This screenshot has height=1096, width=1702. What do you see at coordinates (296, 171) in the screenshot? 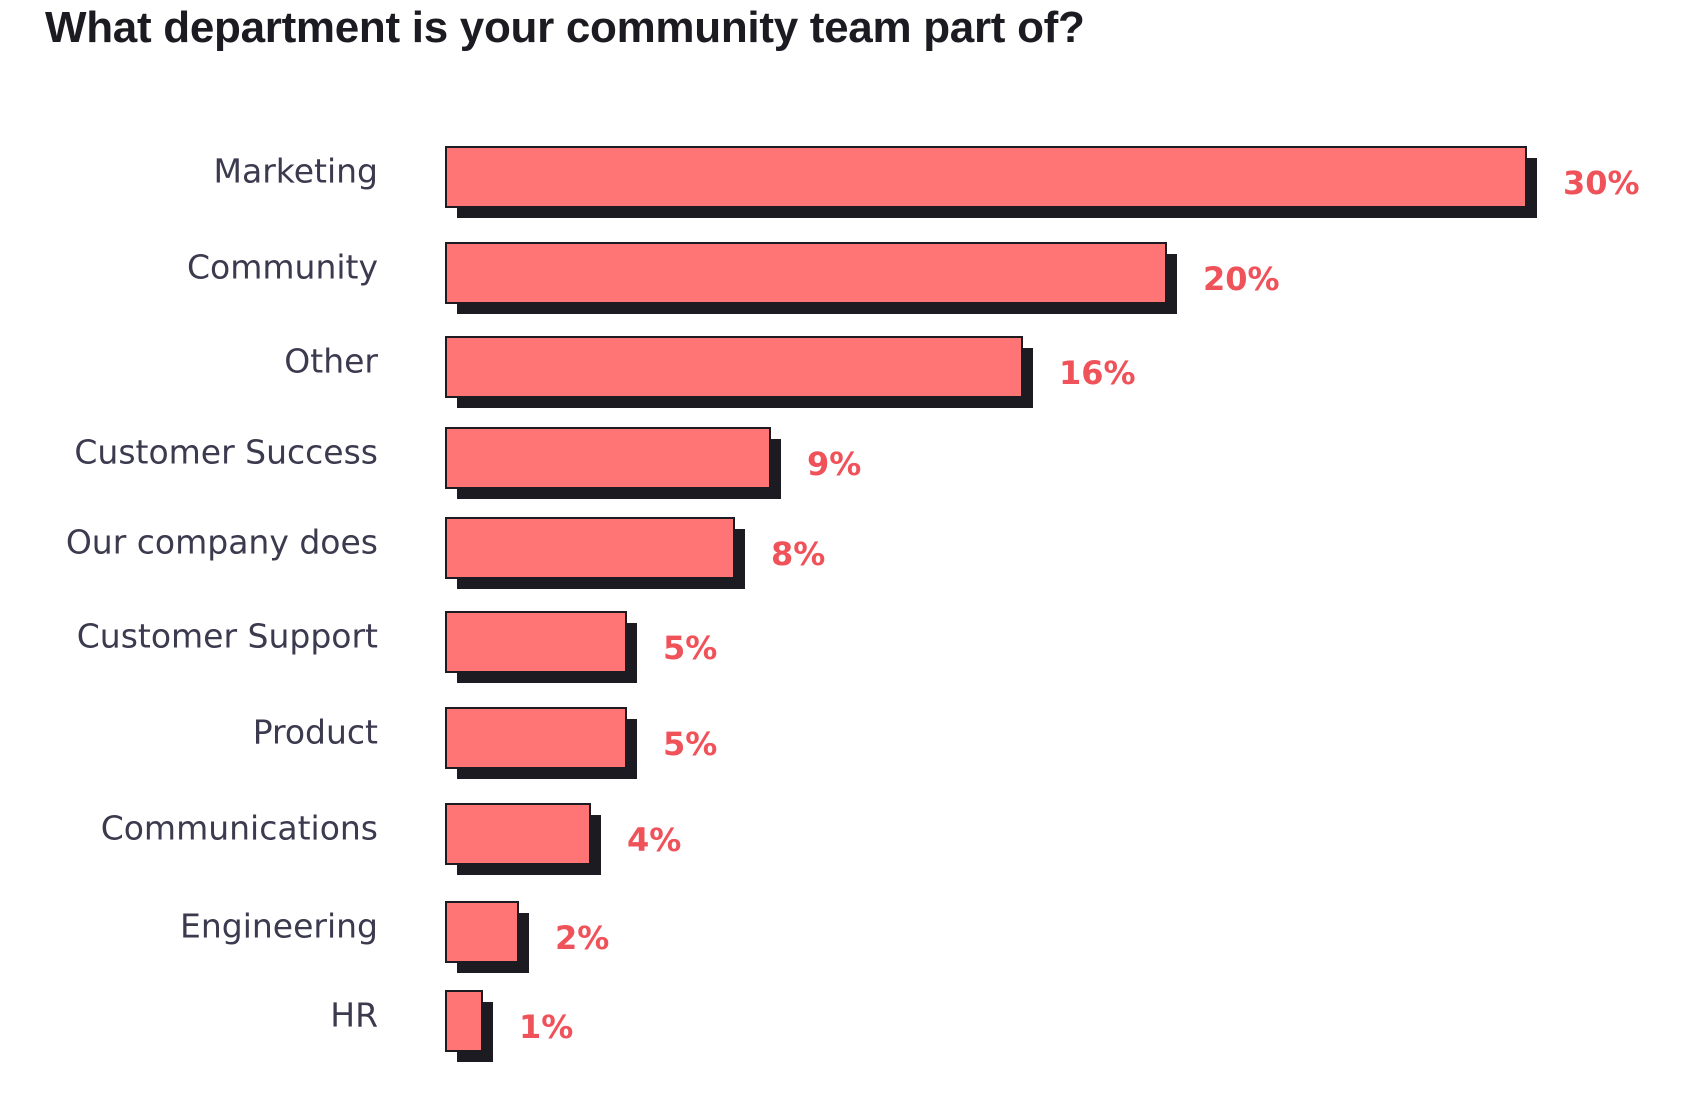
I see `category-label: Marketing` at bounding box center [296, 171].